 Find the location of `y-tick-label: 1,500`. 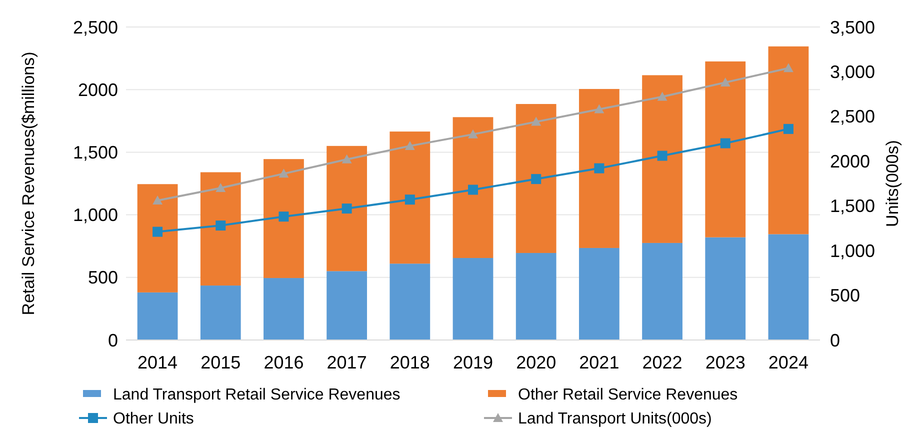

y-tick-label: 1,500 is located at coordinates (95, 152).